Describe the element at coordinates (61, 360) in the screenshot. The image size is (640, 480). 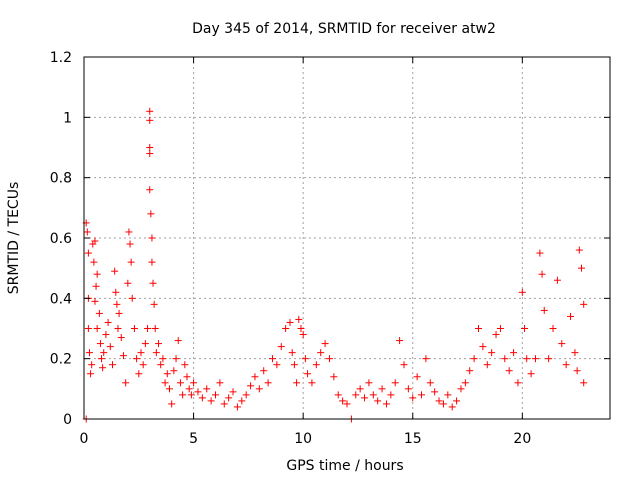
I see `y-tick-label: 0.2` at that location.